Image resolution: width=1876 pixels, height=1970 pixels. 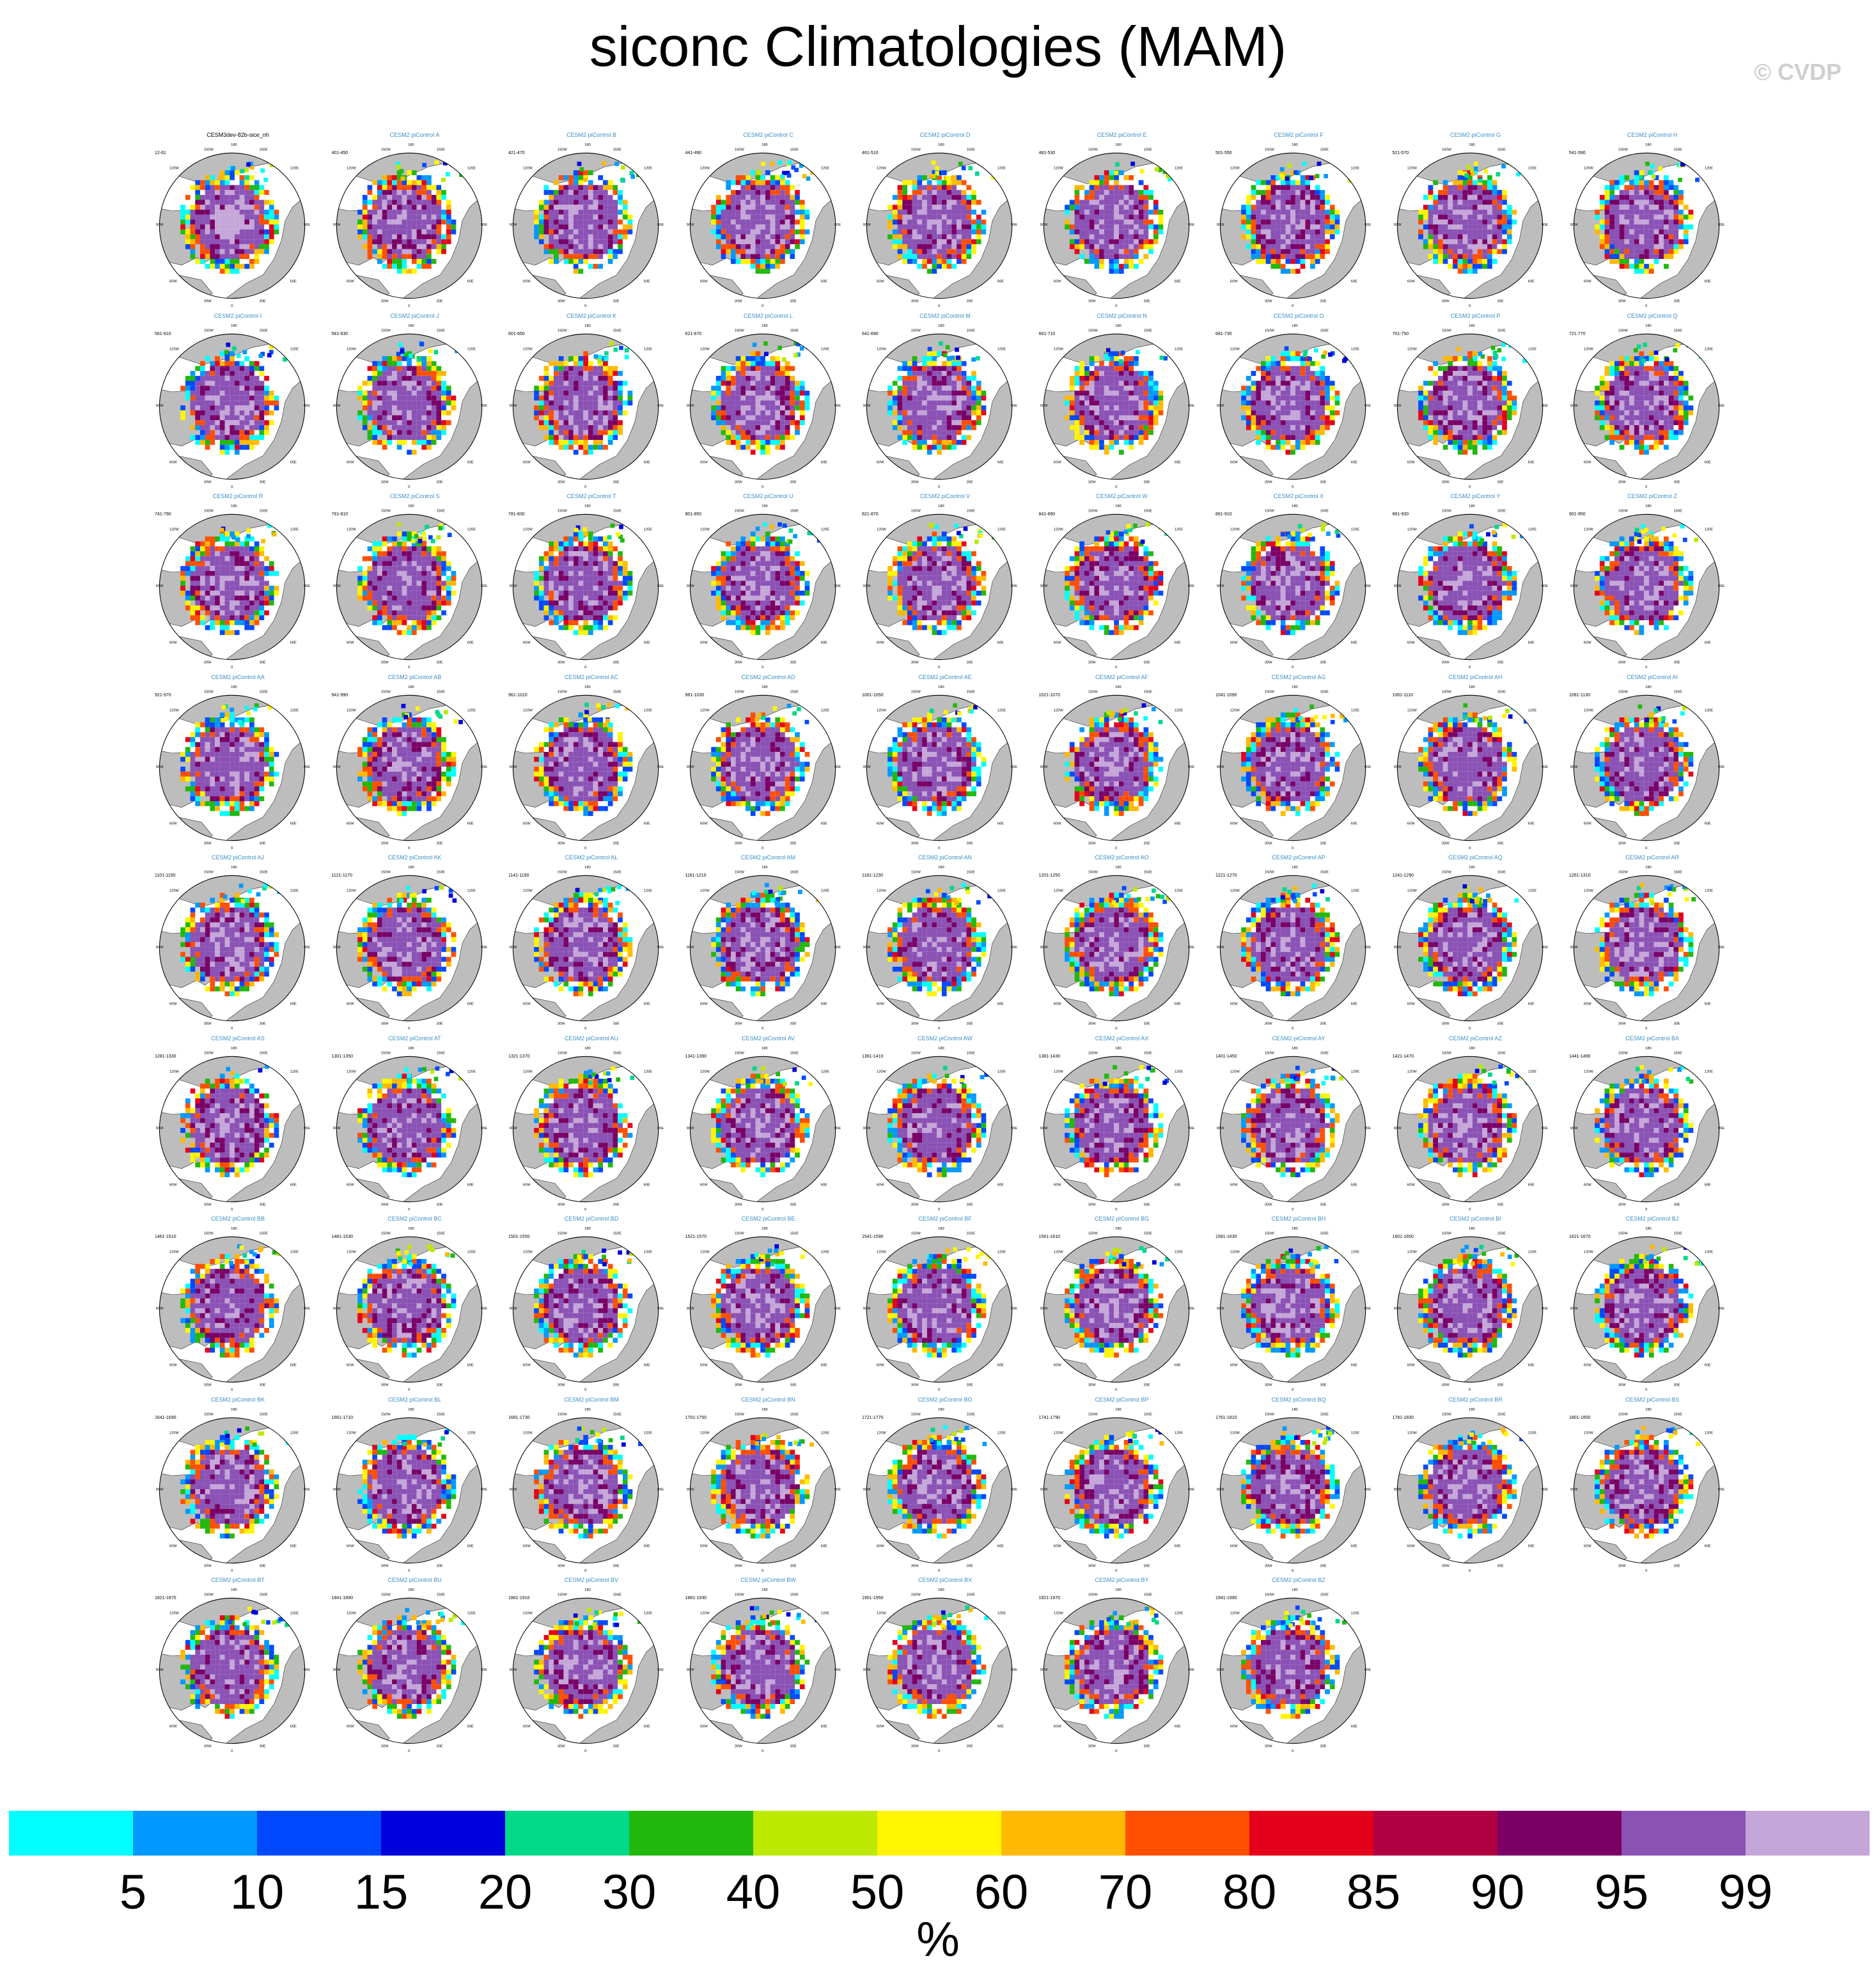 I want to click on panel-title: CESM2 piControl Z, so click(x=1652, y=496).